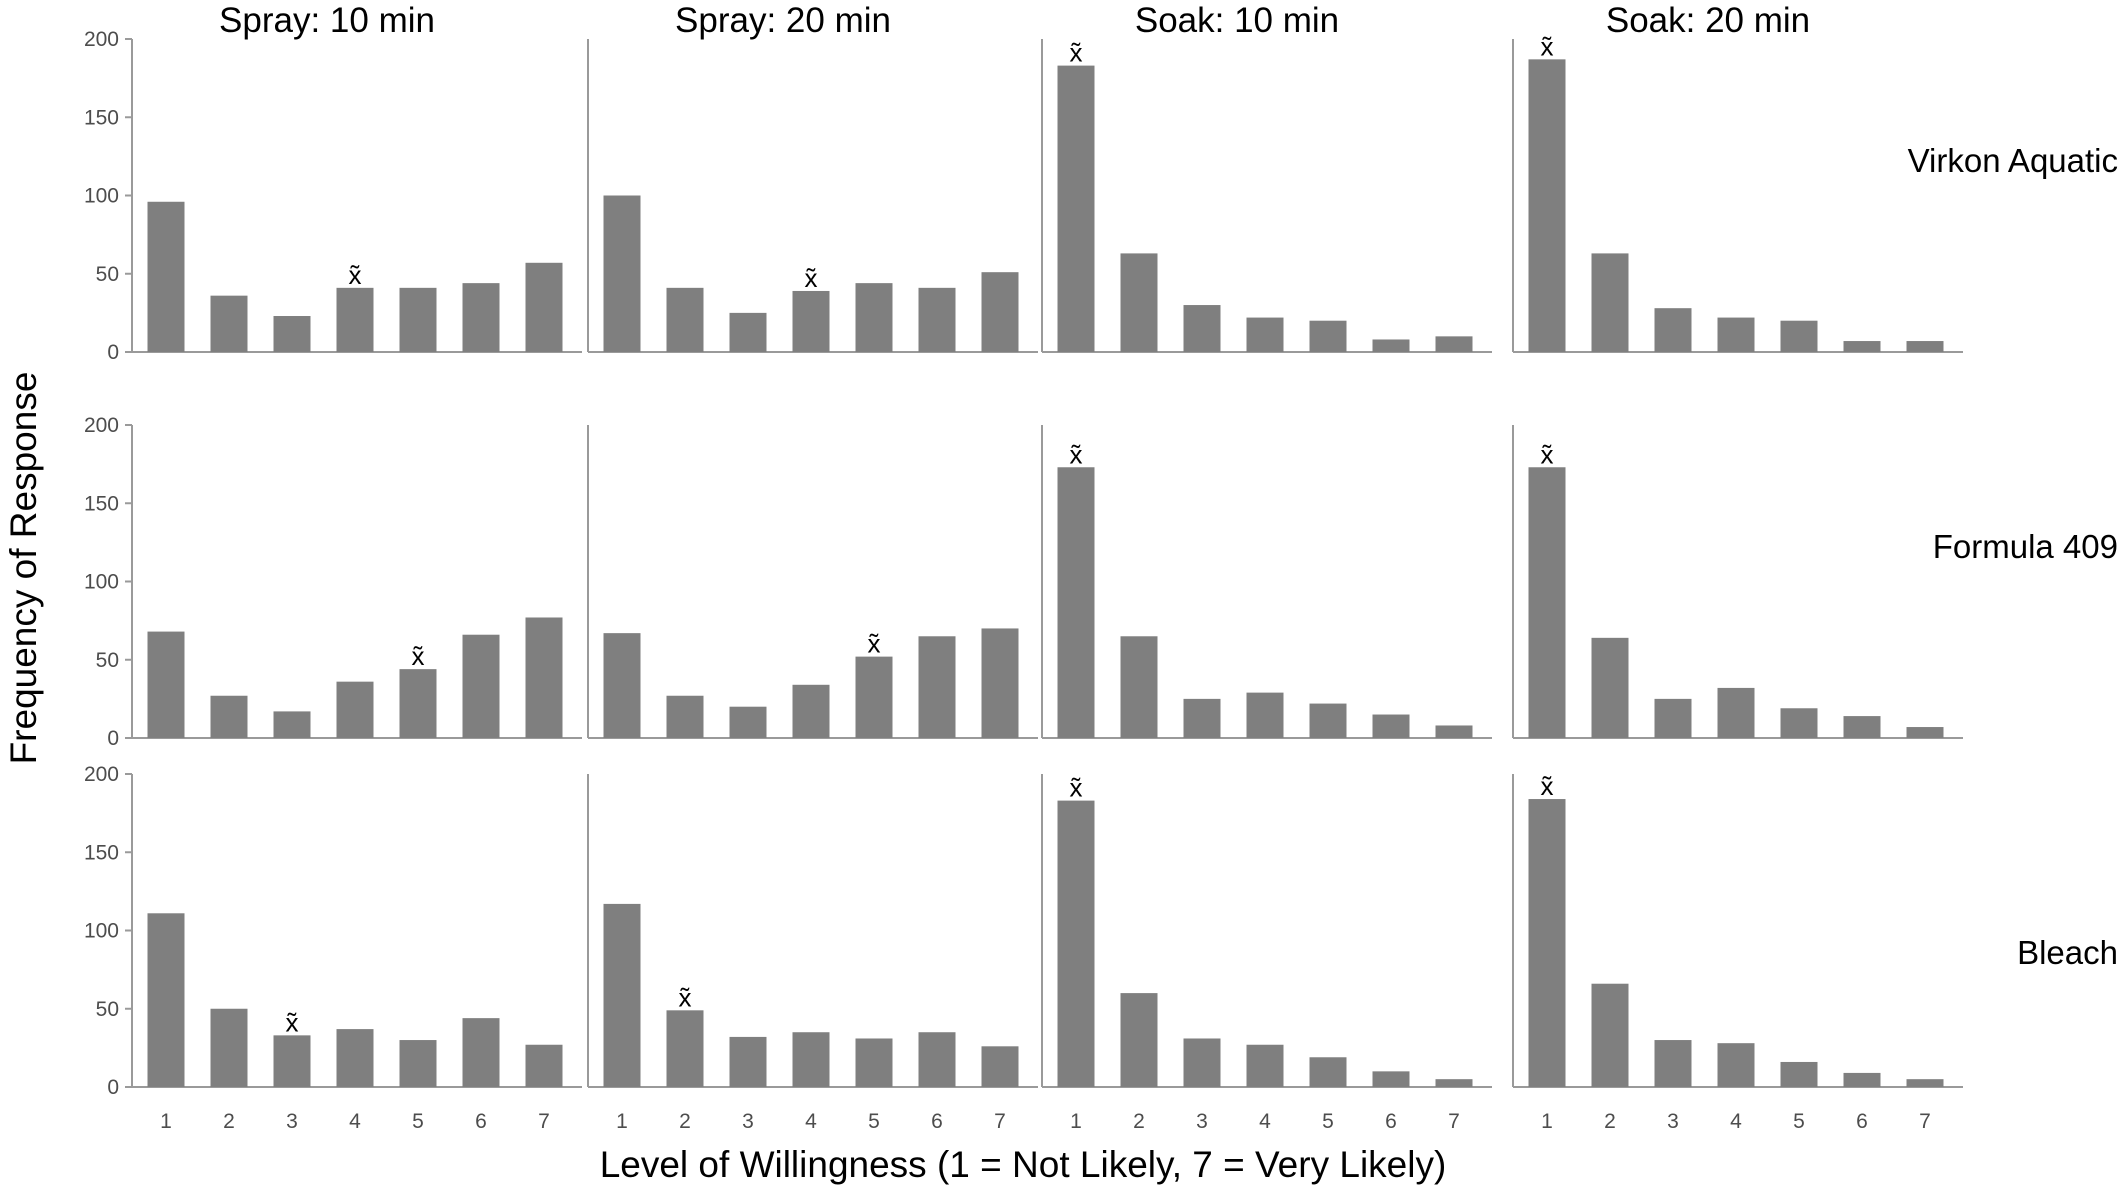  I want to click on row-label-bleach: Bleach, so click(2067, 952).